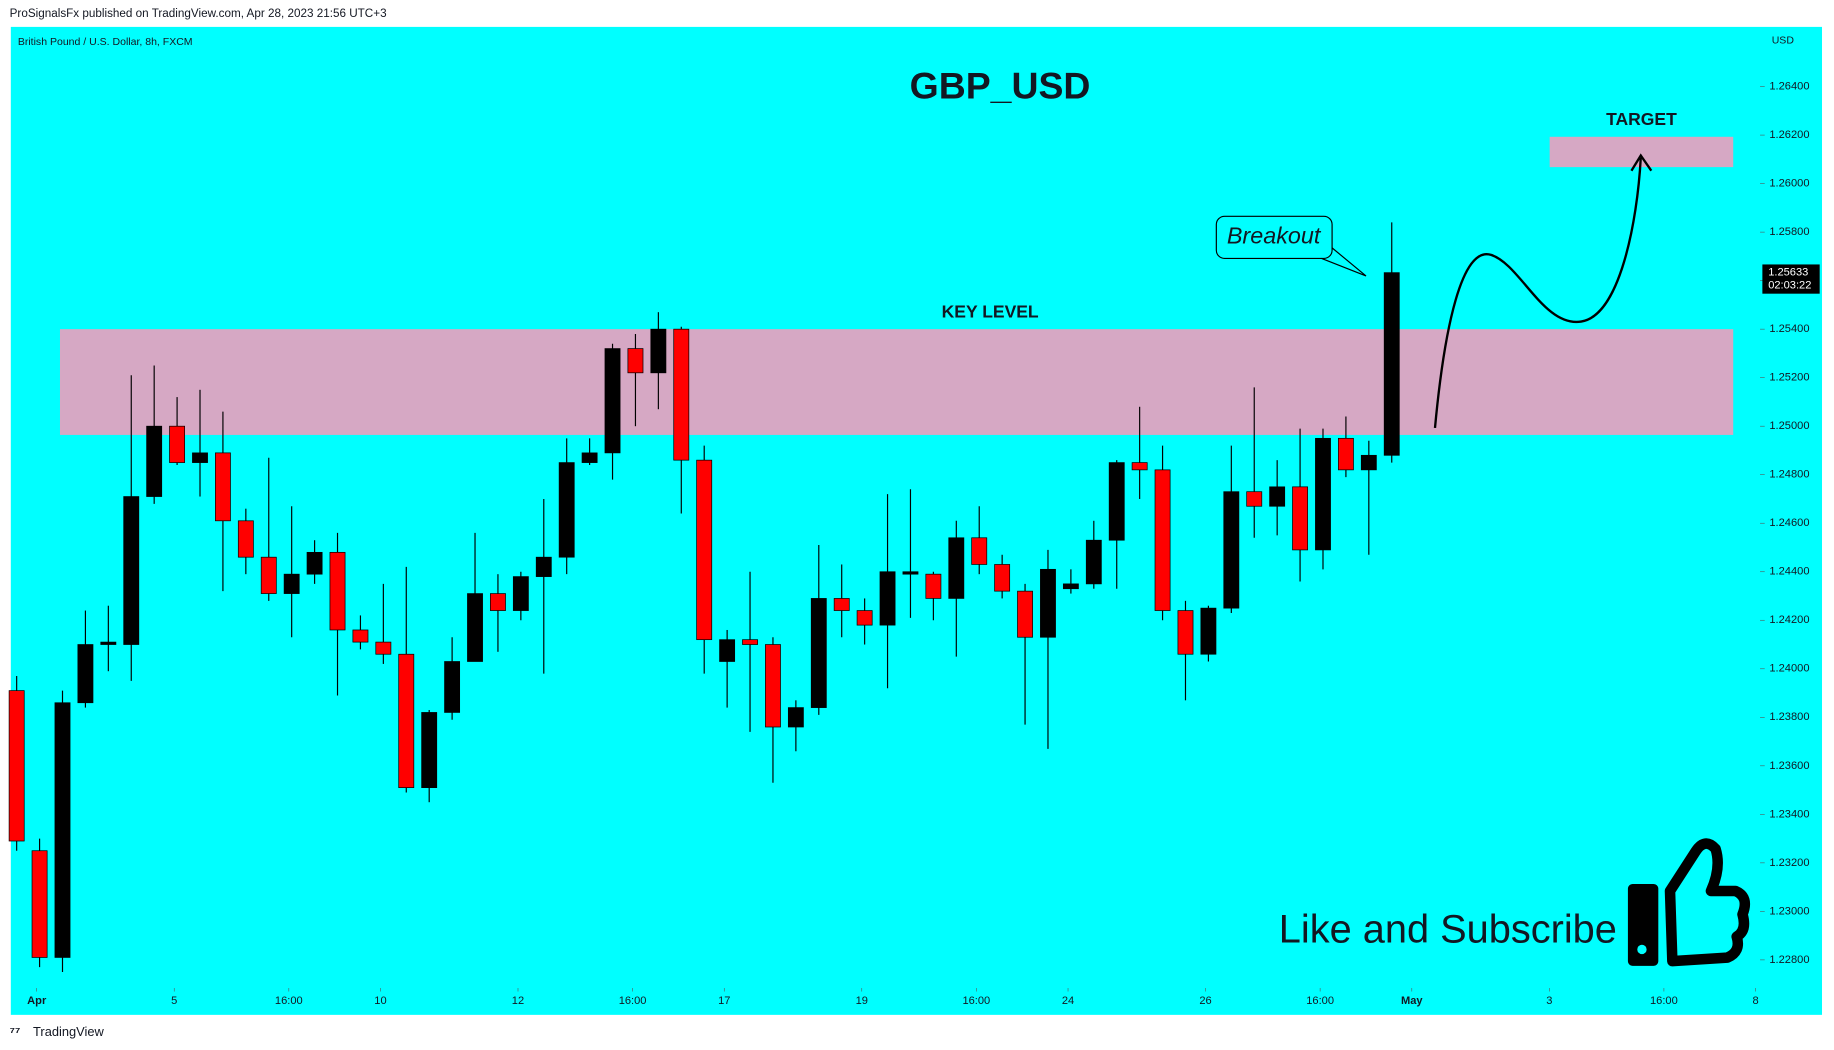 The image size is (1834, 1050). I want to click on y-tick-label: 1.23600, so click(1789, 766).